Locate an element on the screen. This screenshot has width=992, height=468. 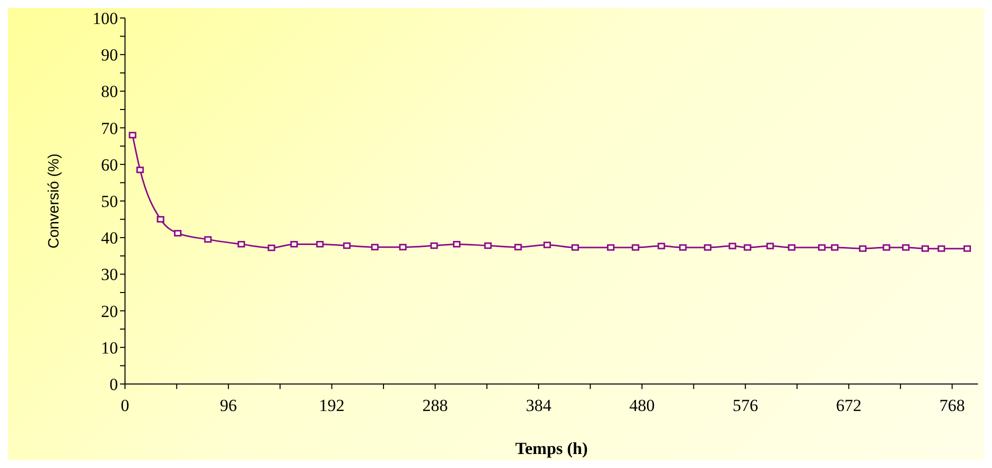
x-tick-label: 672 is located at coordinates (849, 406).